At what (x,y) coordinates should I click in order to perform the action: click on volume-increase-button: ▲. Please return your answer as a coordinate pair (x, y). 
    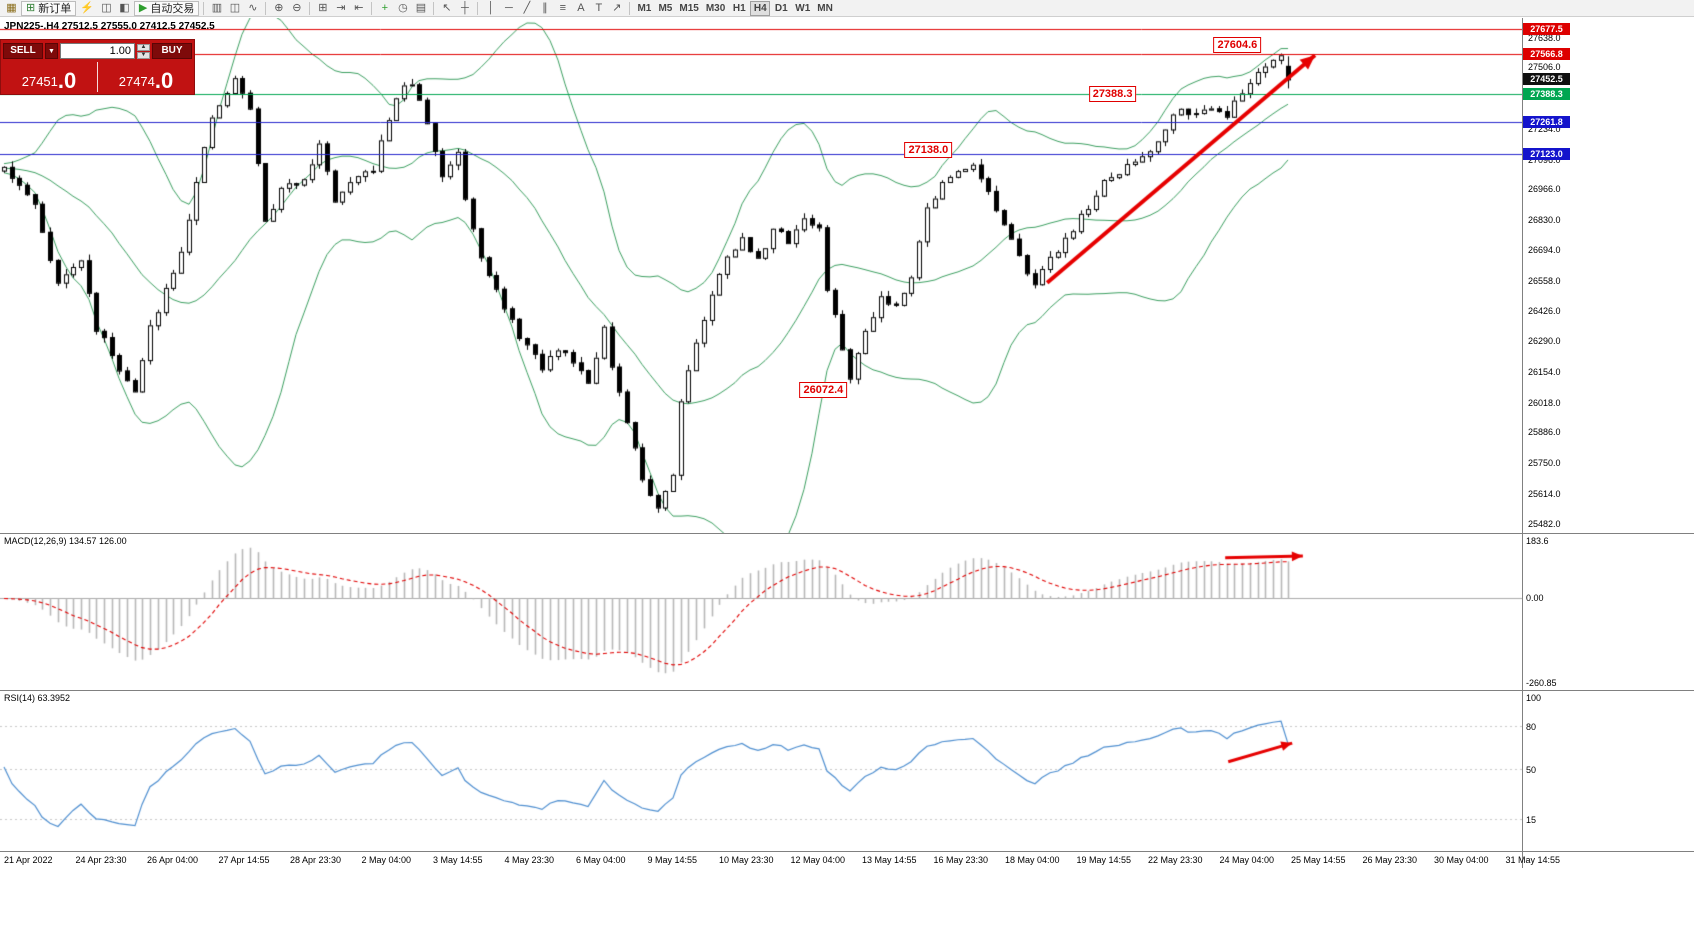
    Looking at the image, I should click on (143, 47).